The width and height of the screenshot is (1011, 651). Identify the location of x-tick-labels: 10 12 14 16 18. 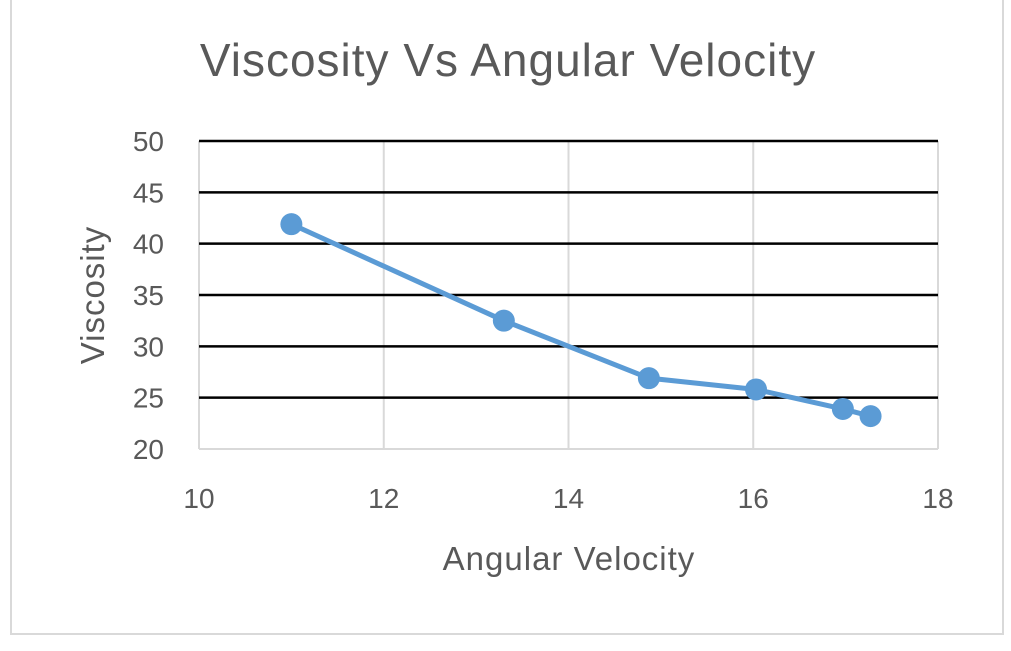
(568, 498).